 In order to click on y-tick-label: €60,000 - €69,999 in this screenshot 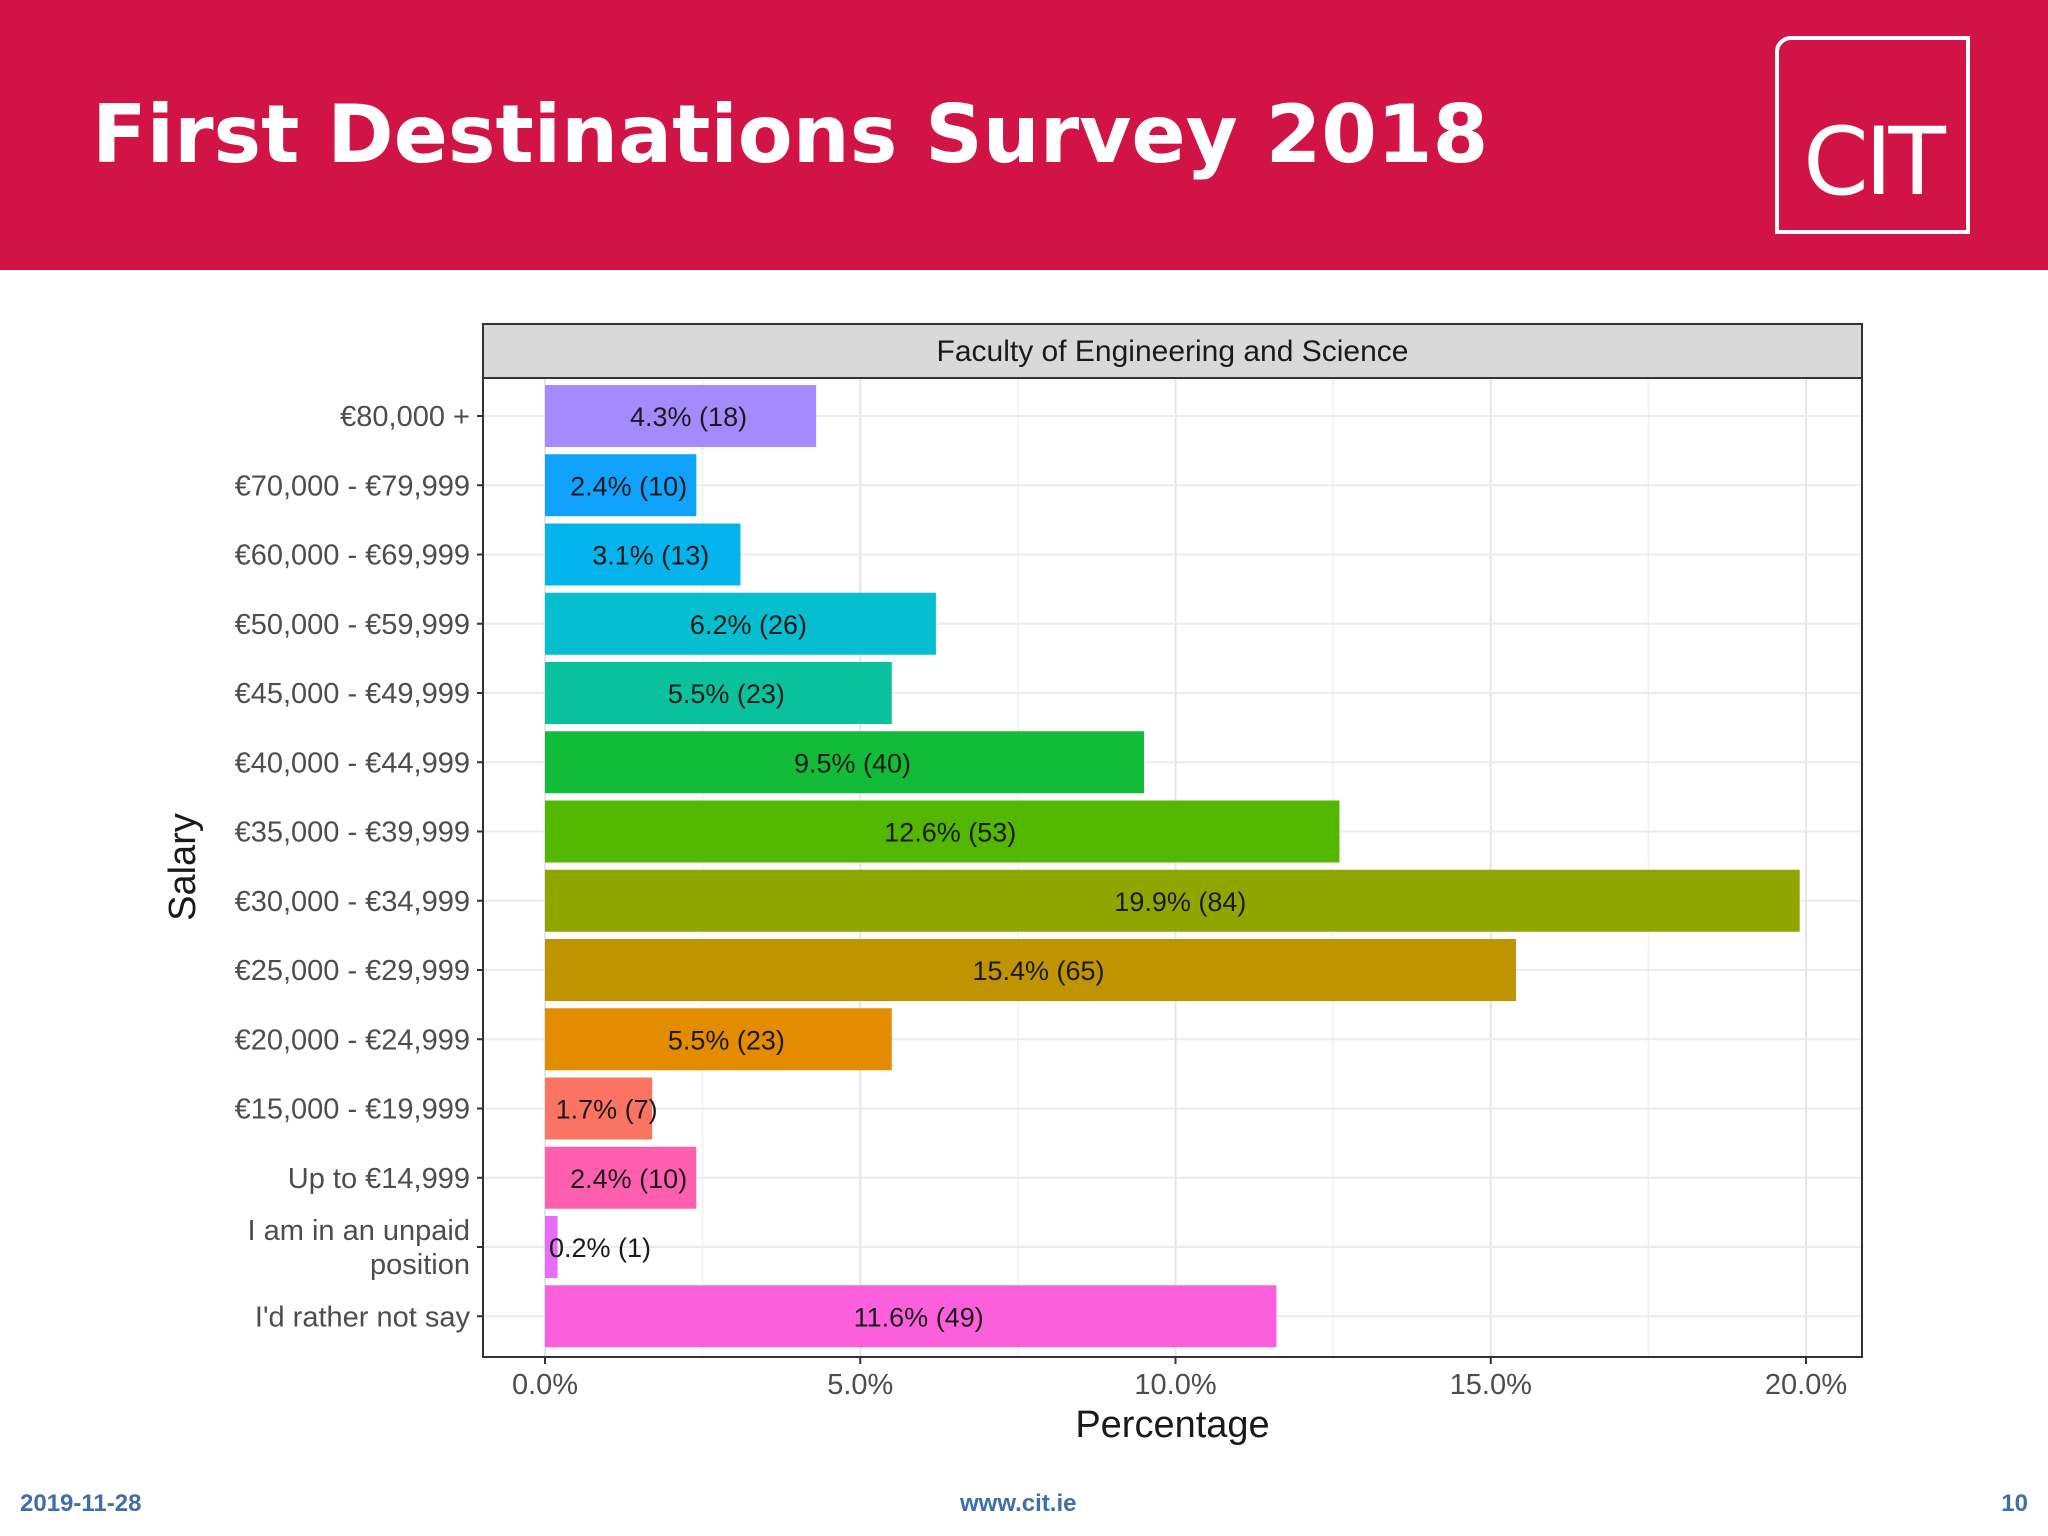, I will do `click(352, 556)`.